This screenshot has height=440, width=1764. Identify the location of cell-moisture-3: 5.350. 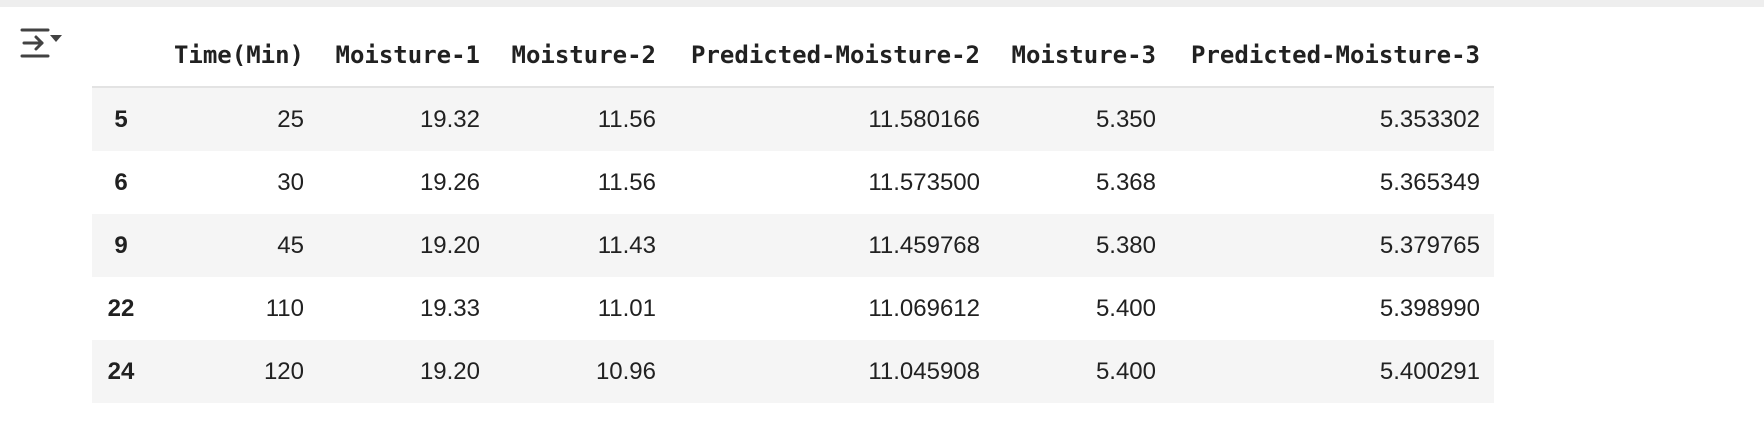
(1125, 119).